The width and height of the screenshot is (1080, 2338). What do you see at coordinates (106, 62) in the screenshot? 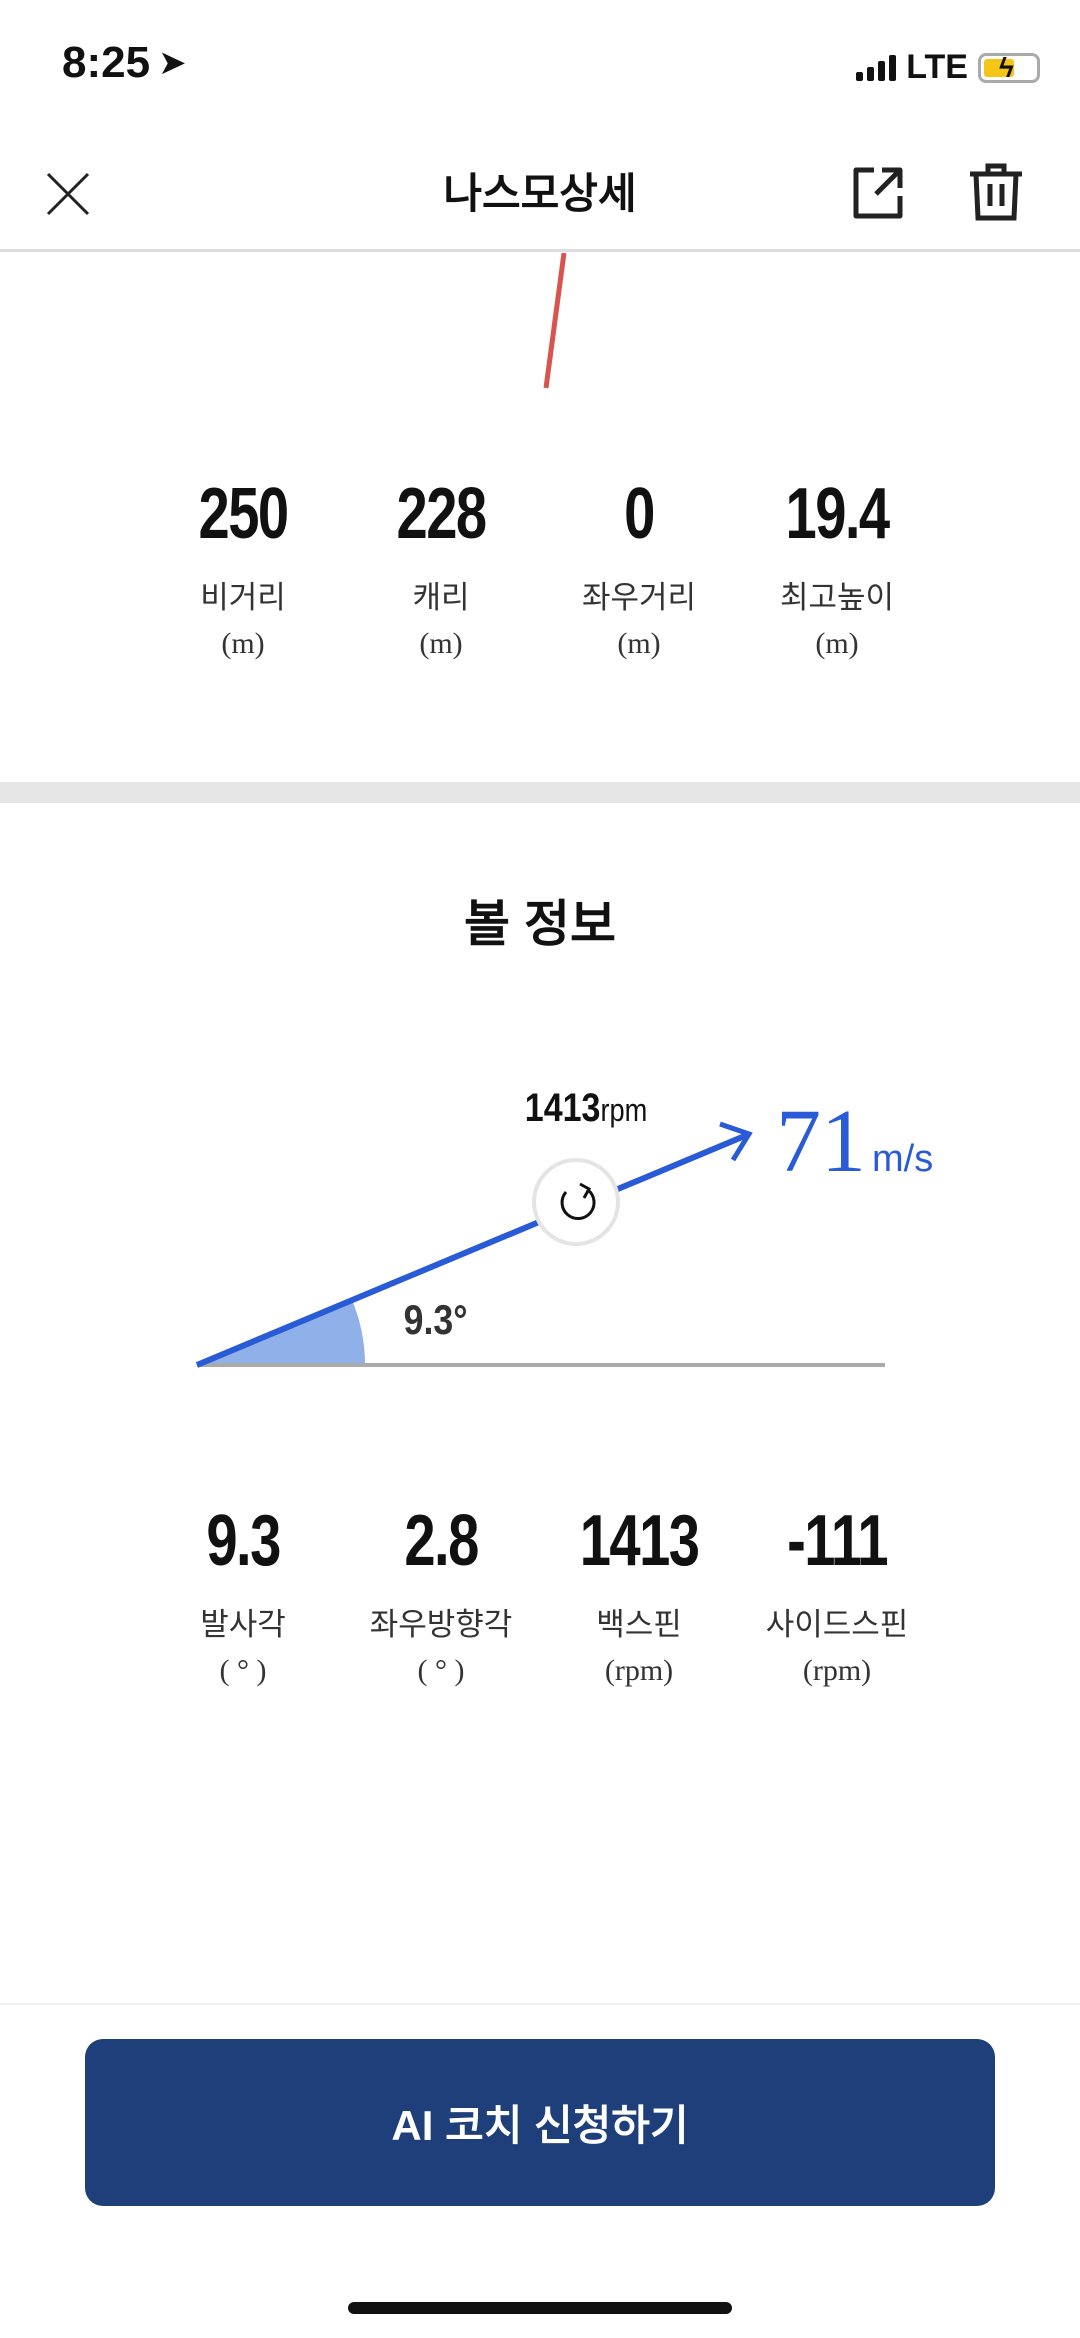
I see `time-text: 8:25` at bounding box center [106, 62].